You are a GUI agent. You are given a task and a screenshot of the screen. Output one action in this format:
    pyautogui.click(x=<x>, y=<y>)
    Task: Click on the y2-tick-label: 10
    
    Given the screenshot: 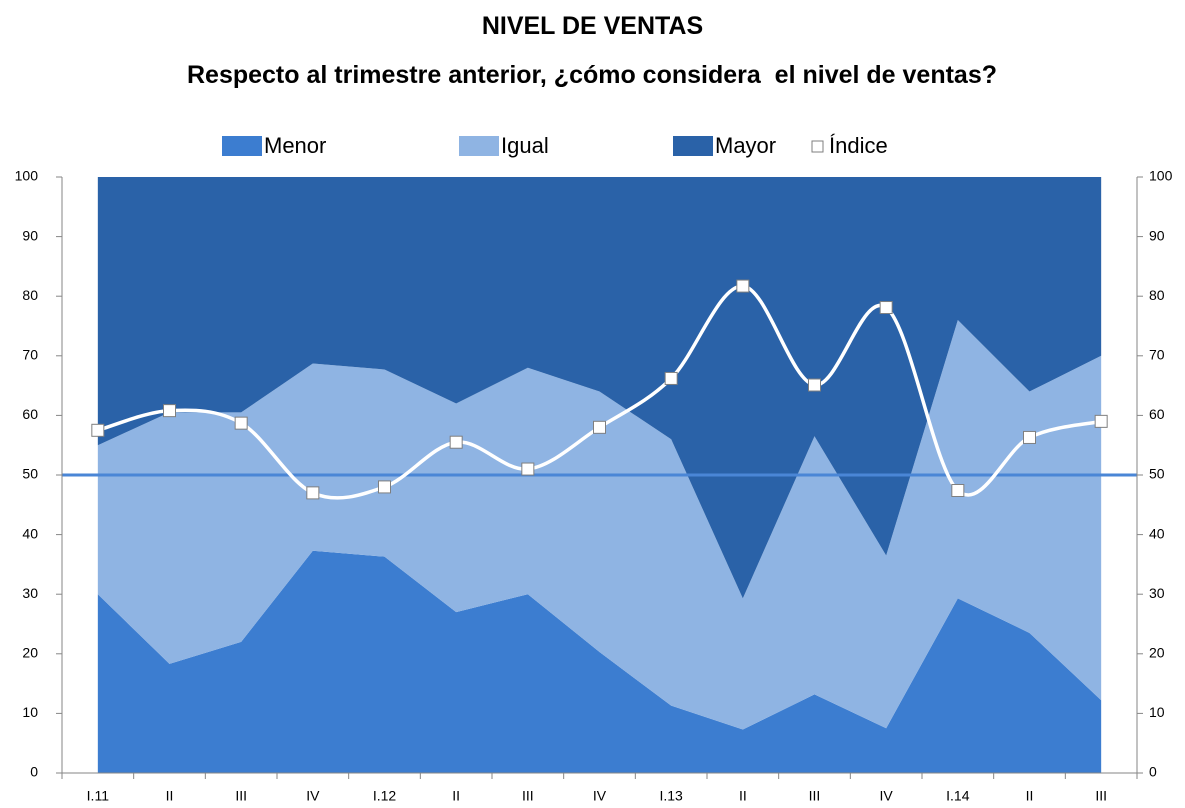 What is the action you would take?
    pyautogui.click(x=1157, y=712)
    